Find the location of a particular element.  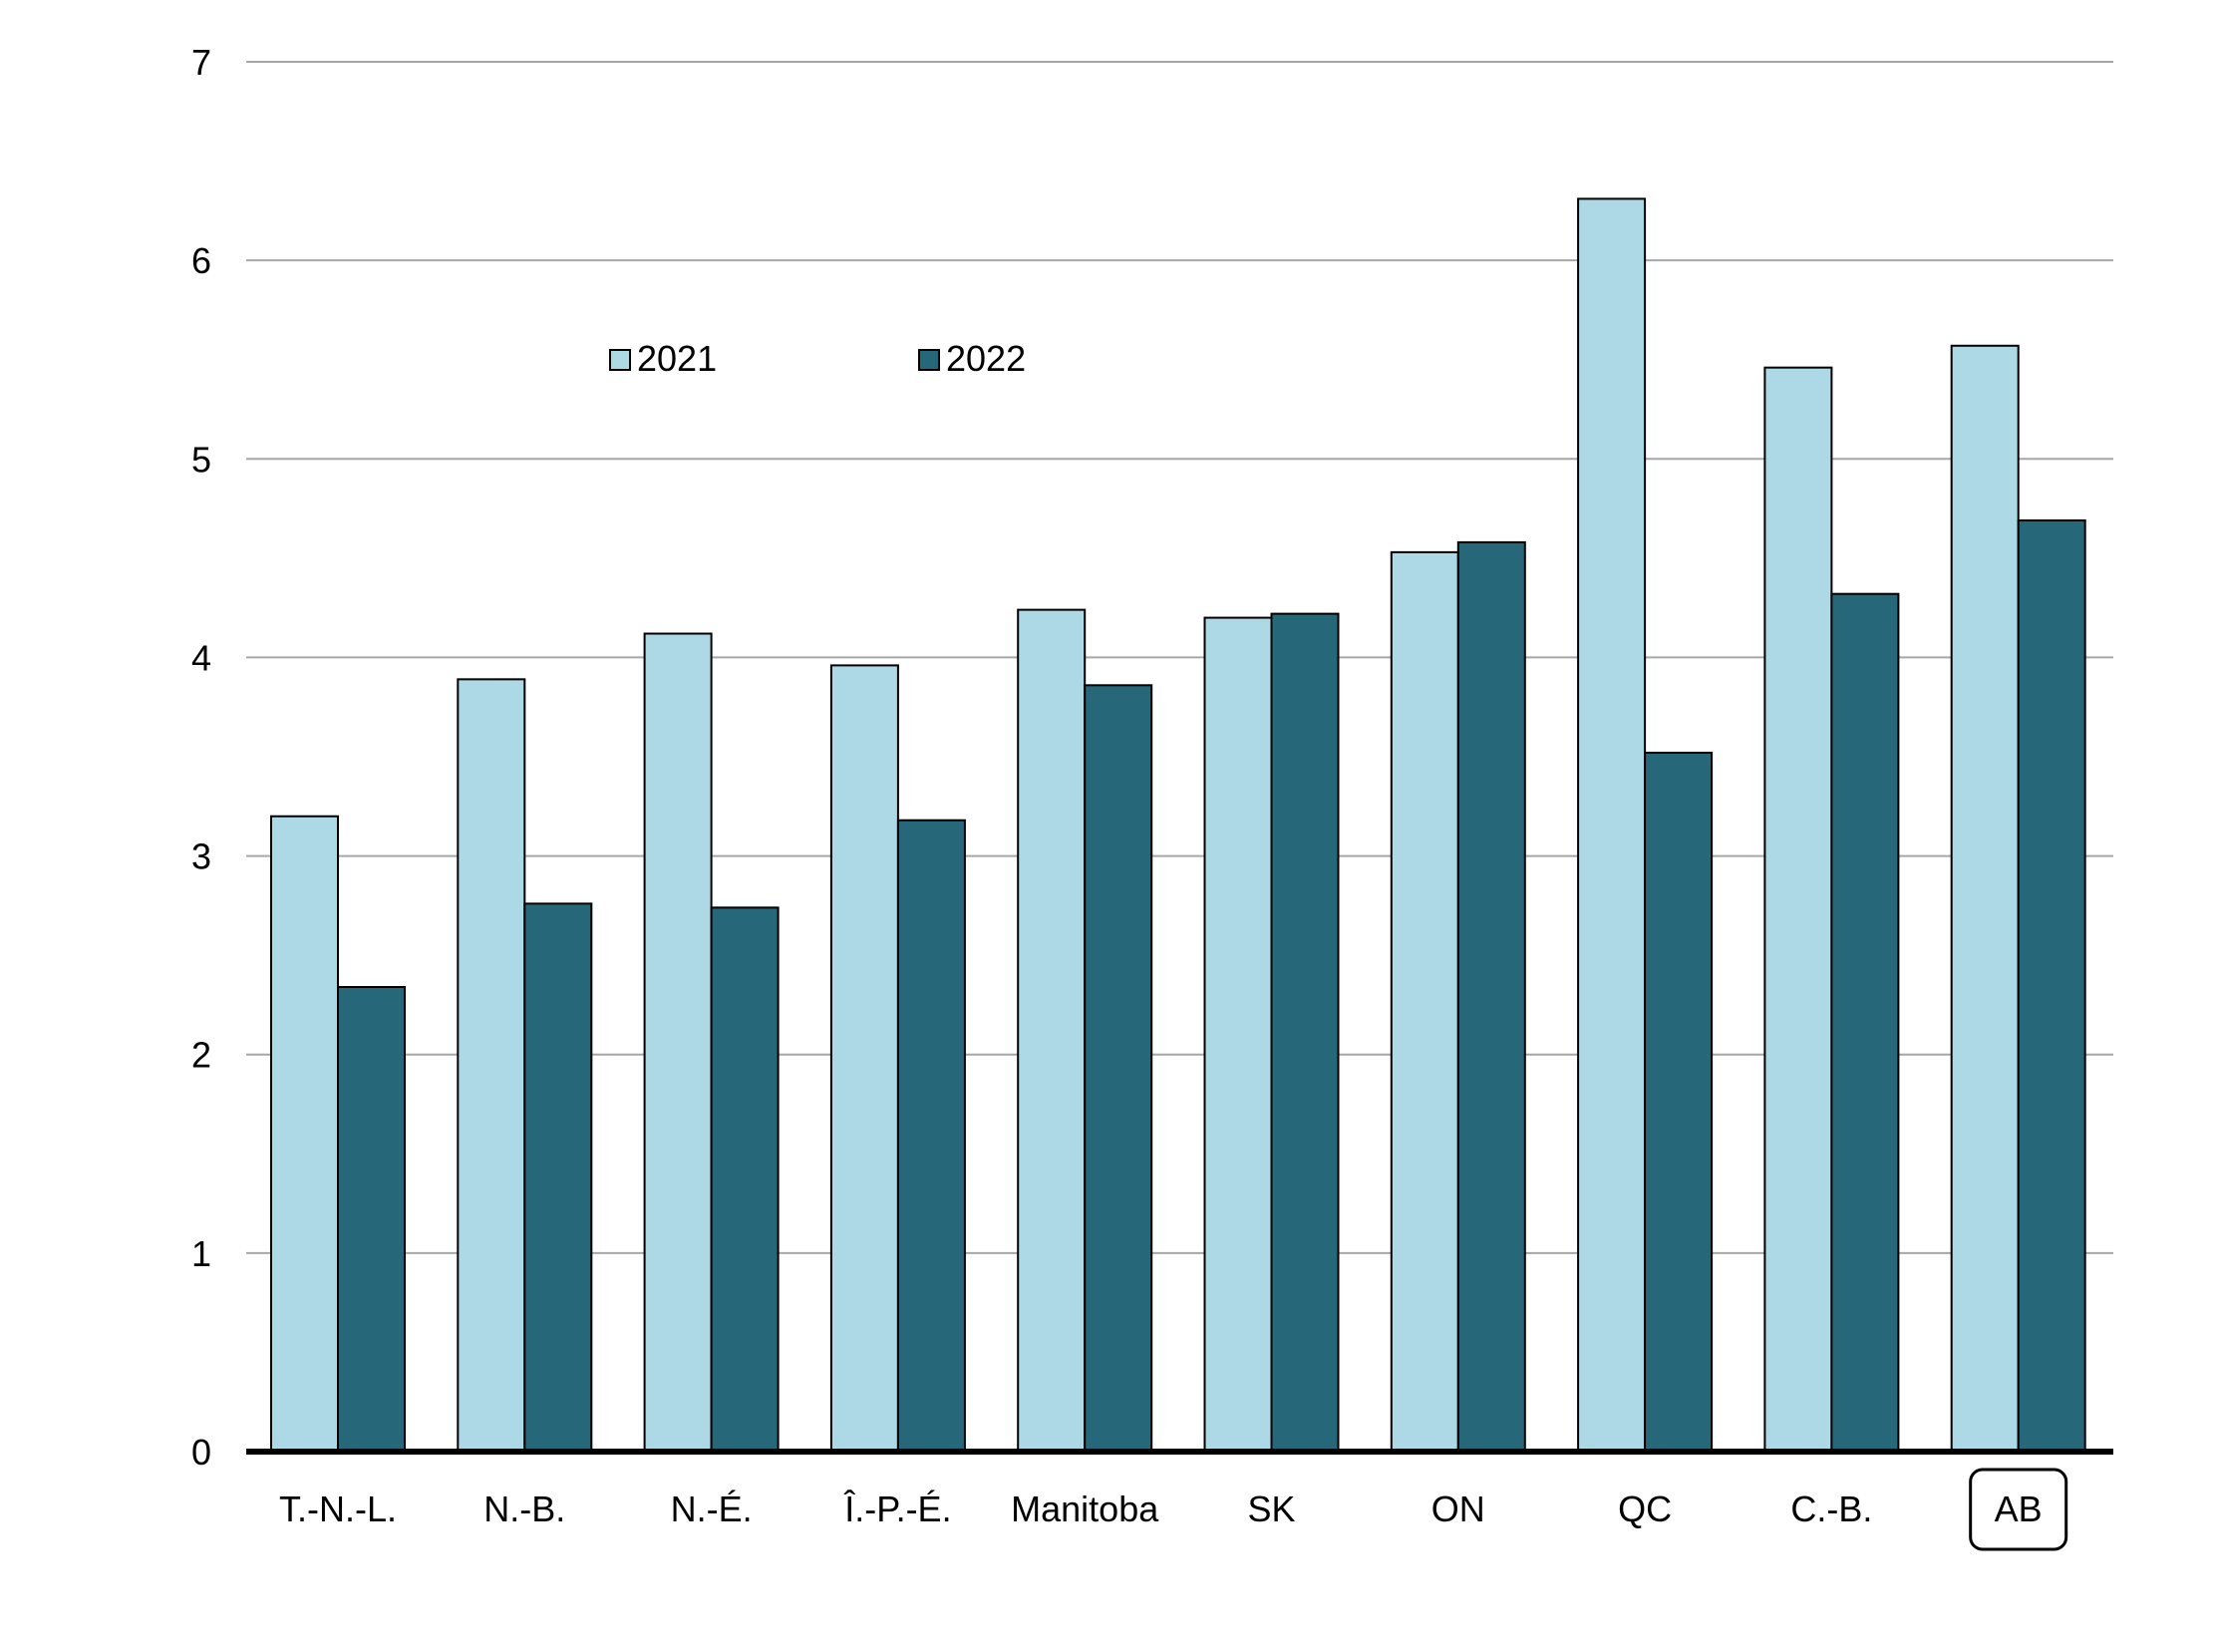

x-category-label: QC is located at coordinates (1645, 1509).